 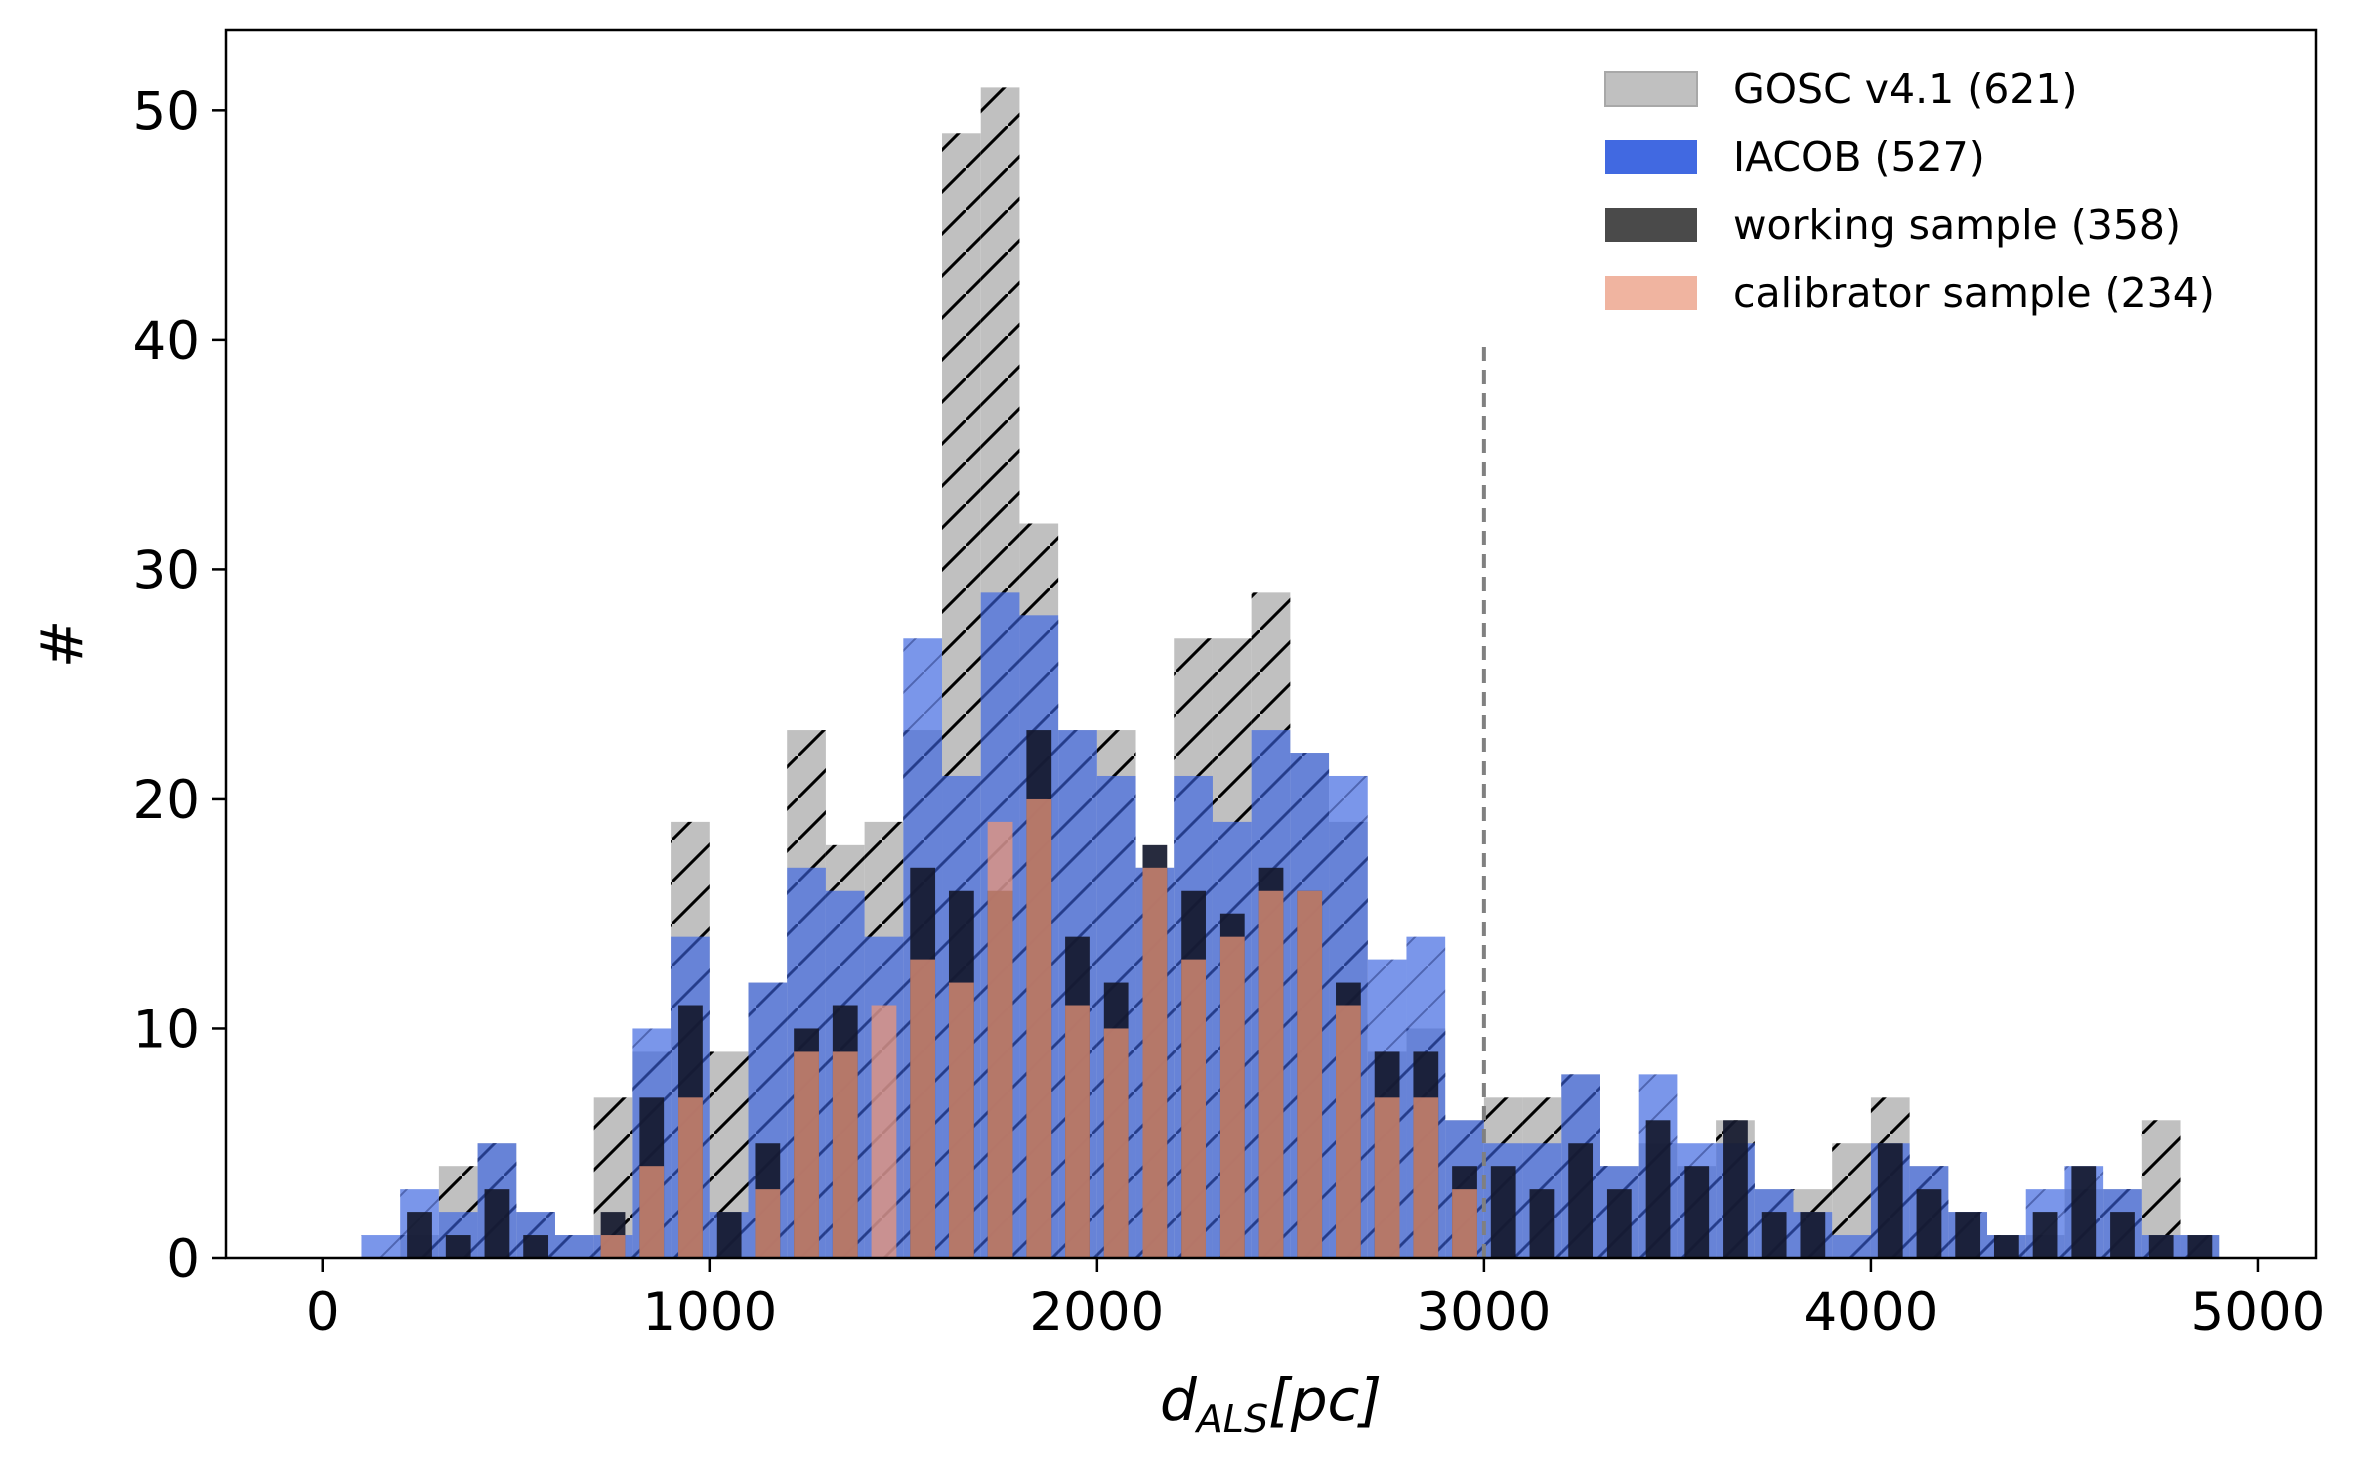 What do you see at coordinates (166, 341) in the screenshot?
I see `y-tick-label: 40` at bounding box center [166, 341].